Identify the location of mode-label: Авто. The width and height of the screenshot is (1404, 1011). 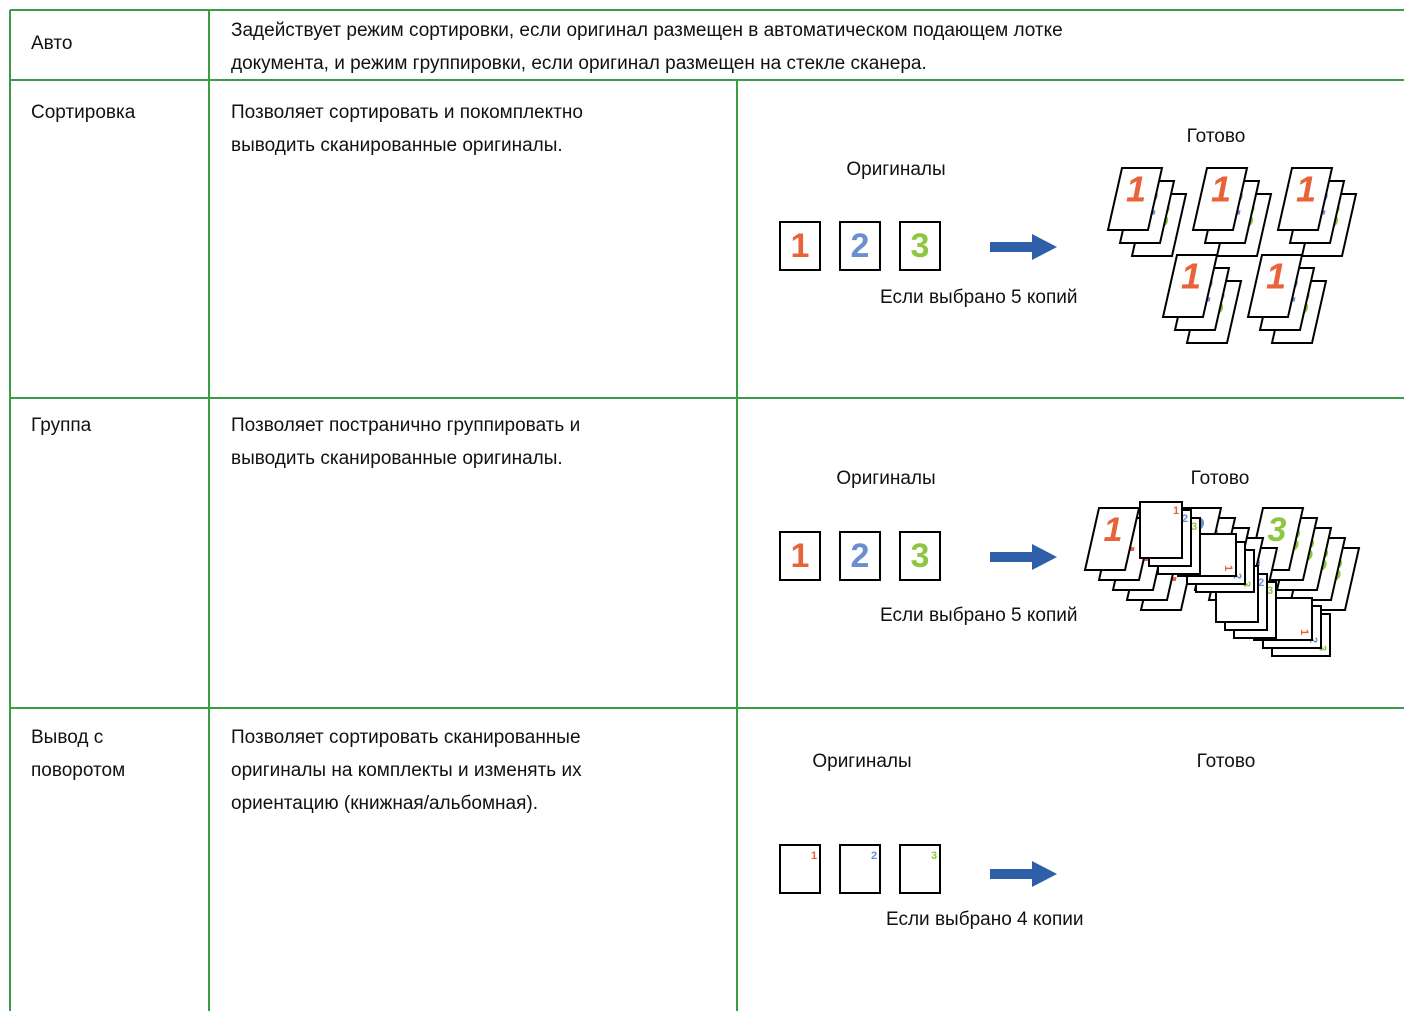
(51, 43).